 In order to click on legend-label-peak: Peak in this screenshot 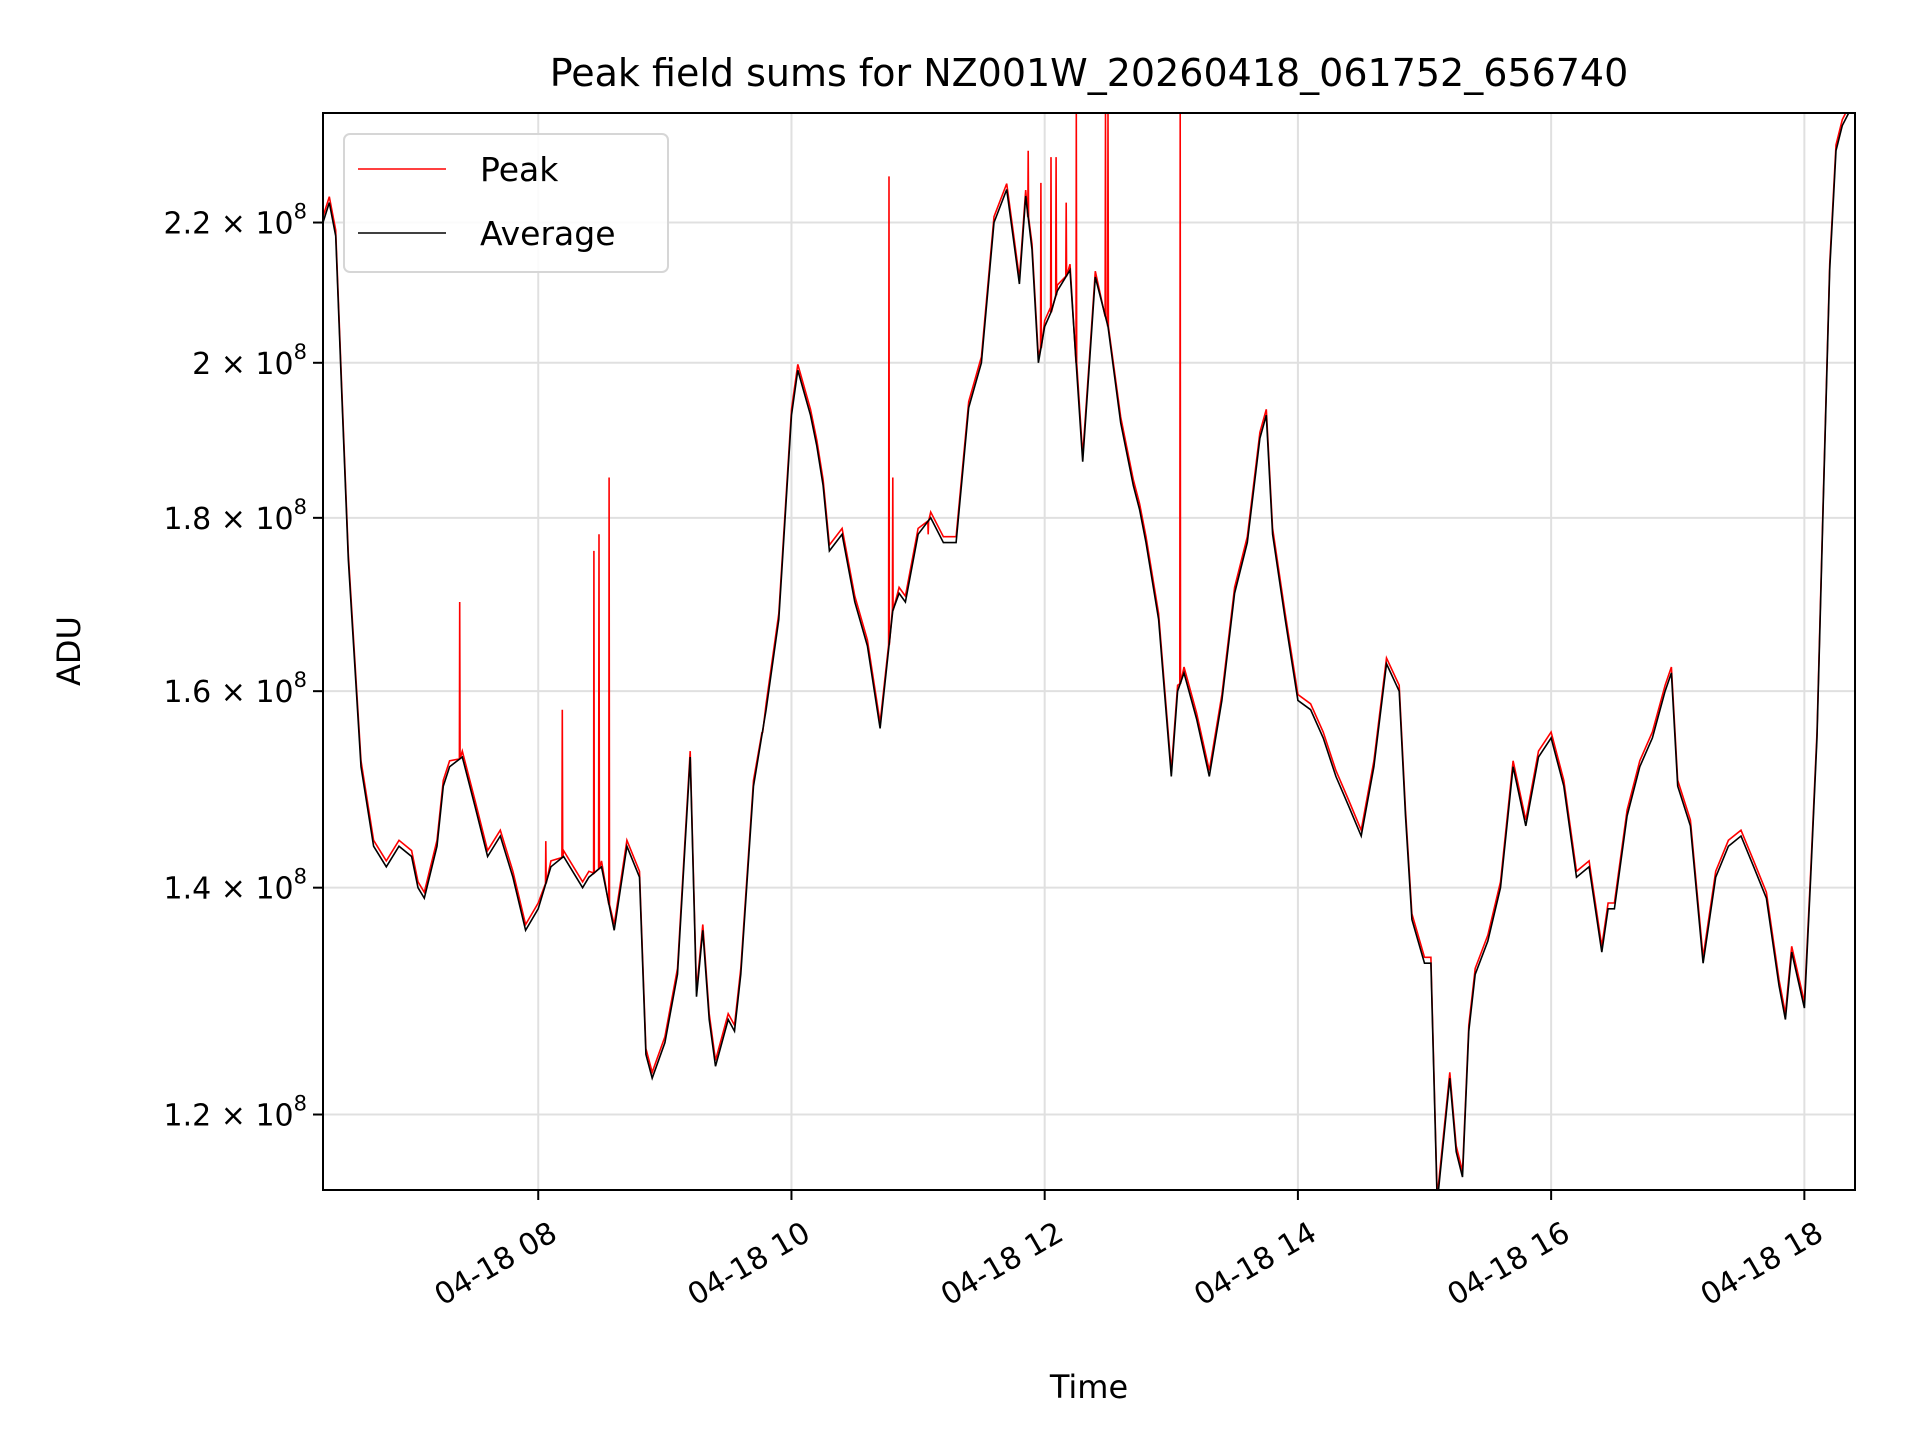, I will do `click(519, 169)`.